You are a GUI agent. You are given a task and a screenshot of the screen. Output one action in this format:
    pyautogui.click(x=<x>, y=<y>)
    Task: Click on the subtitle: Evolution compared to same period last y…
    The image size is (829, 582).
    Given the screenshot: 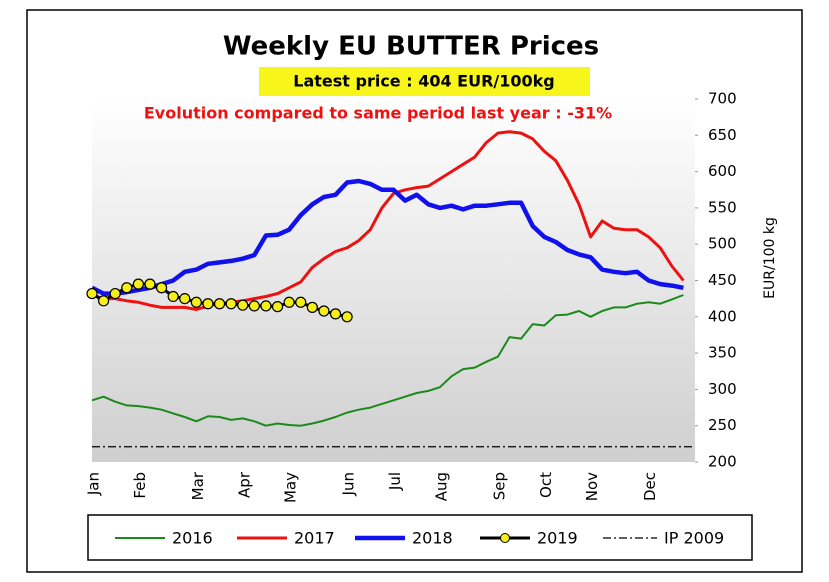 What is the action you would take?
    pyautogui.click(x=378, y=113)
    